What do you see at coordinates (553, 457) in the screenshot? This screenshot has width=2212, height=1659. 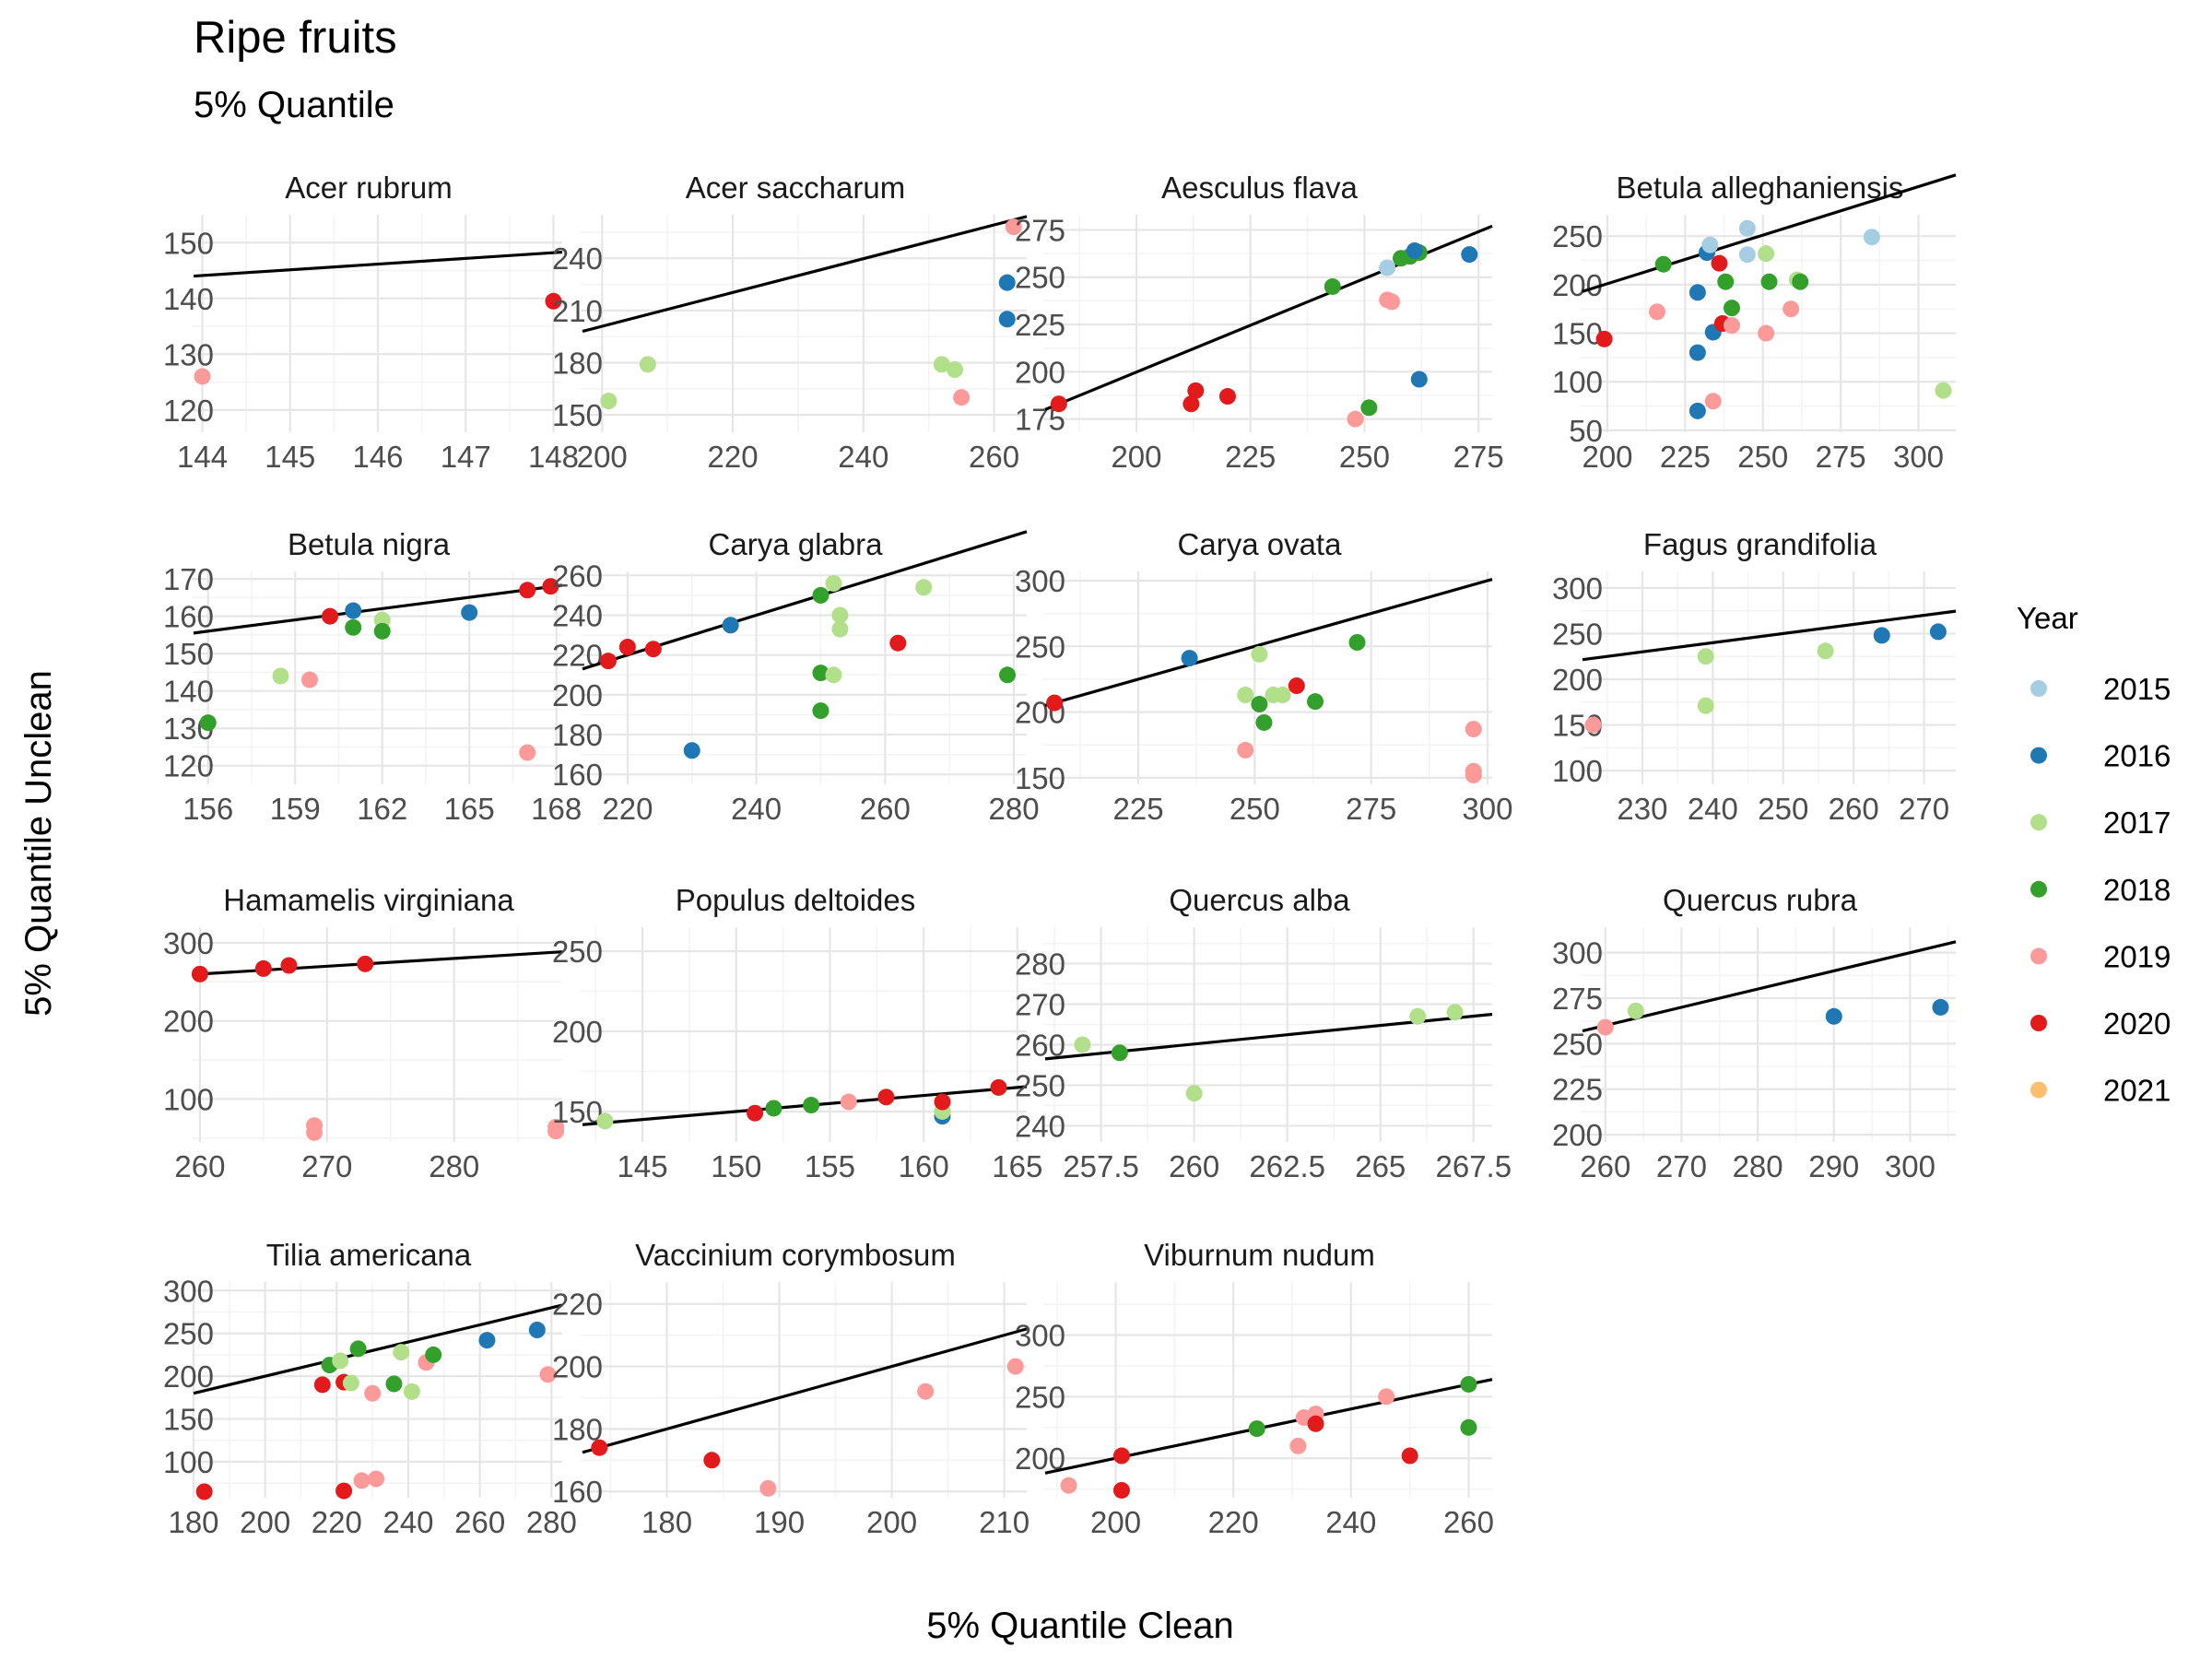 I see `x-tick-label: 148` at bounding box center [553, 457].